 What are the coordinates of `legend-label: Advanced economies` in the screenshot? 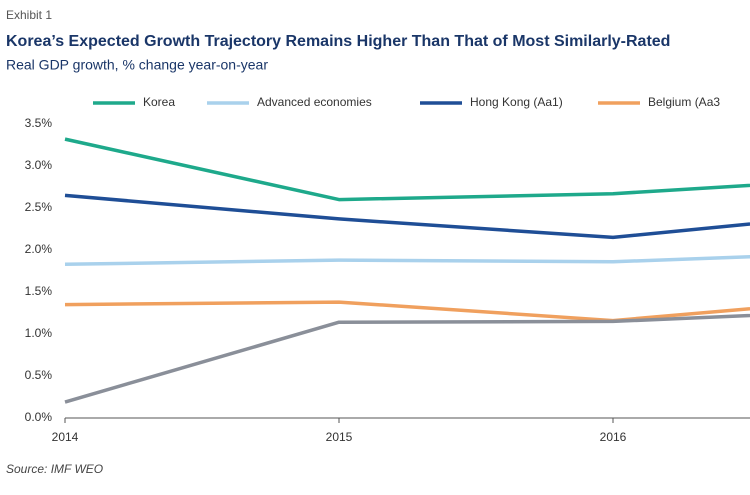 It's located at (314, 102).